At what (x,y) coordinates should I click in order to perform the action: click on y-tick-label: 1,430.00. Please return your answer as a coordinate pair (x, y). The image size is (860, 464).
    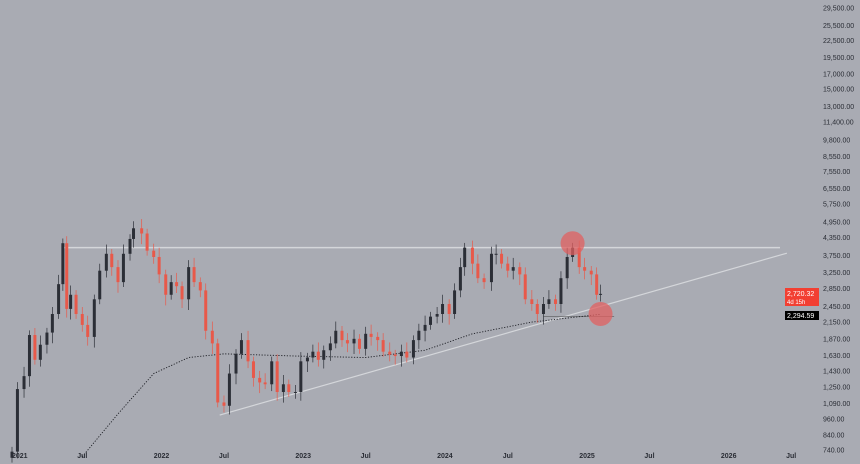
    Looking at the image, I should click on (836, 371).